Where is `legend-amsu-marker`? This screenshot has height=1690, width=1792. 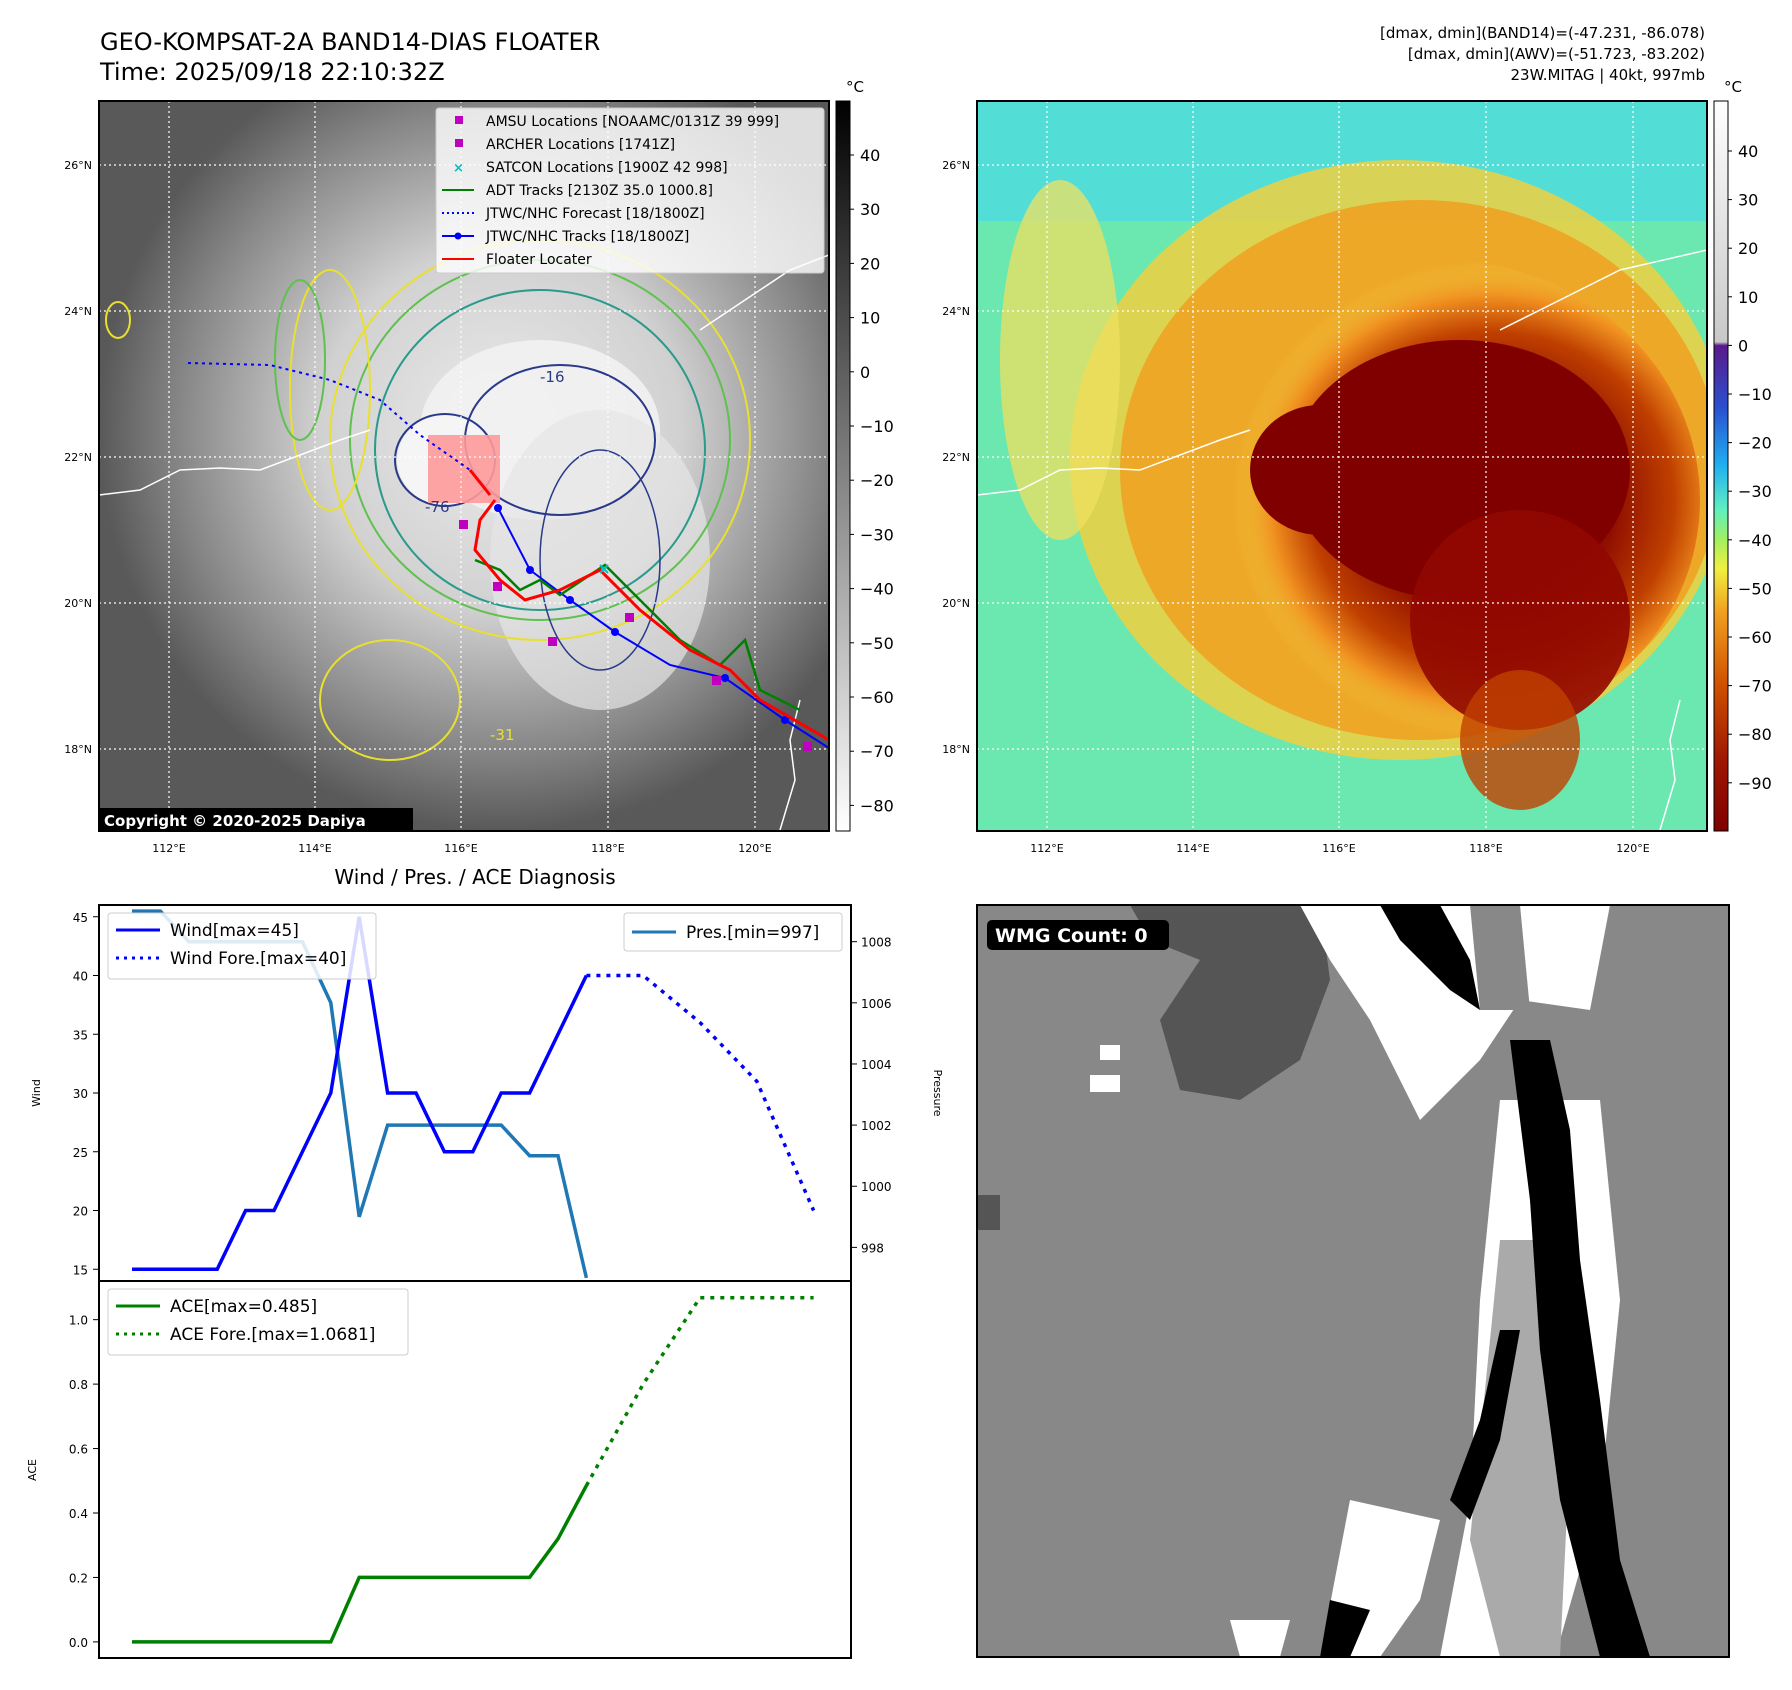 legend-amsu-marker is located at coordinates (459, 120).